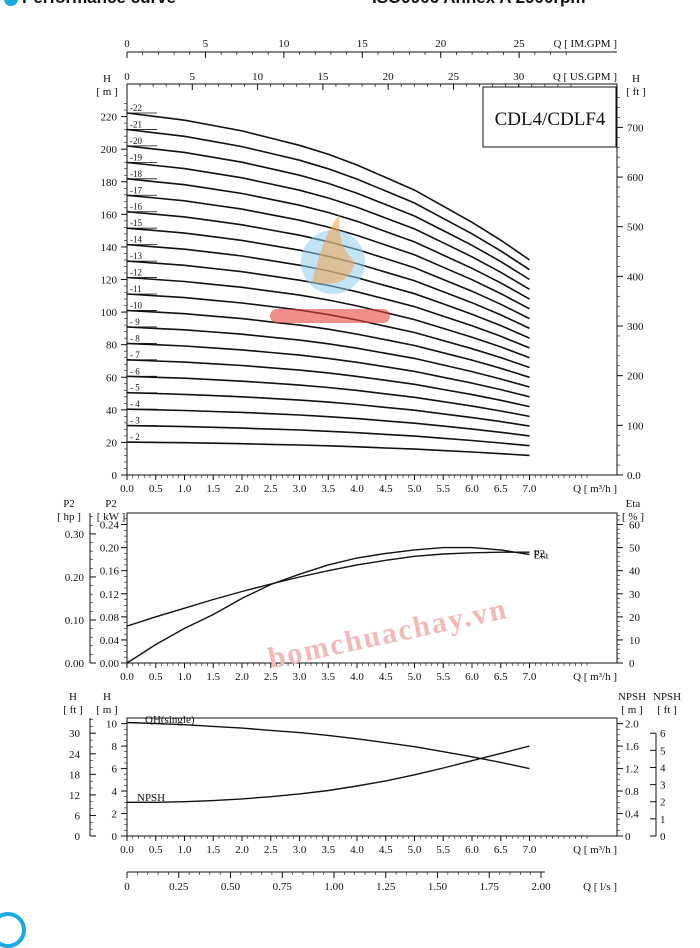 The image size is (700, 948). Describe the element at coordinates (372, 777) in the screenshot. I see `npsh-plot-frame` at that location.